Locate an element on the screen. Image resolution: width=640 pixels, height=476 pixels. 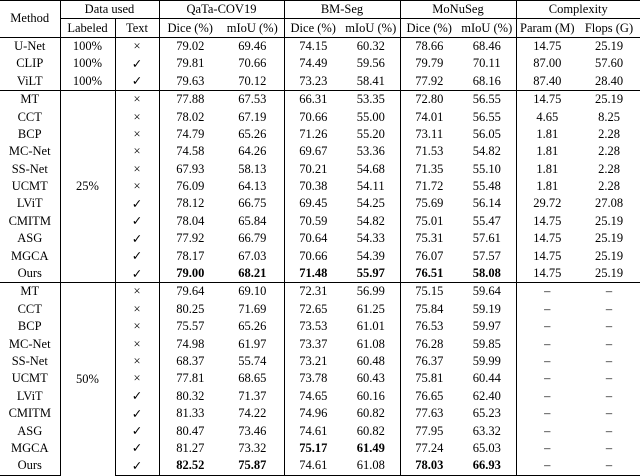
header-cell: Method is located at coordinates (30, 19).